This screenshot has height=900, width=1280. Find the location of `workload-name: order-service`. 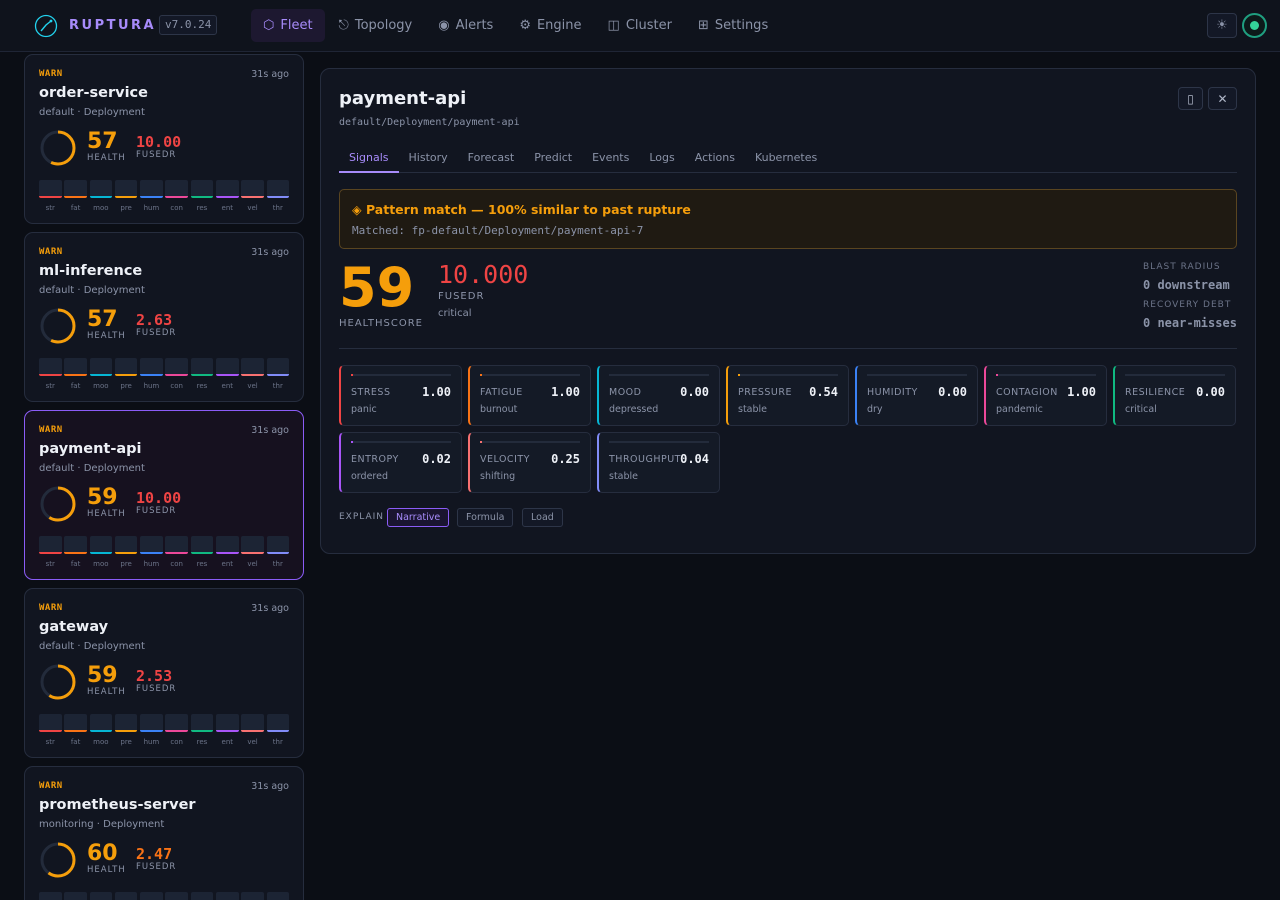

workload-name: order-service is located at coordinates (93, 93).